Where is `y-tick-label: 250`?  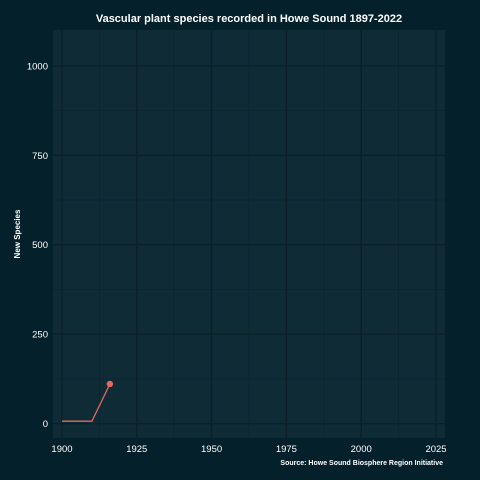
y-tick-label: 250 is located at coordinates (40, 335).